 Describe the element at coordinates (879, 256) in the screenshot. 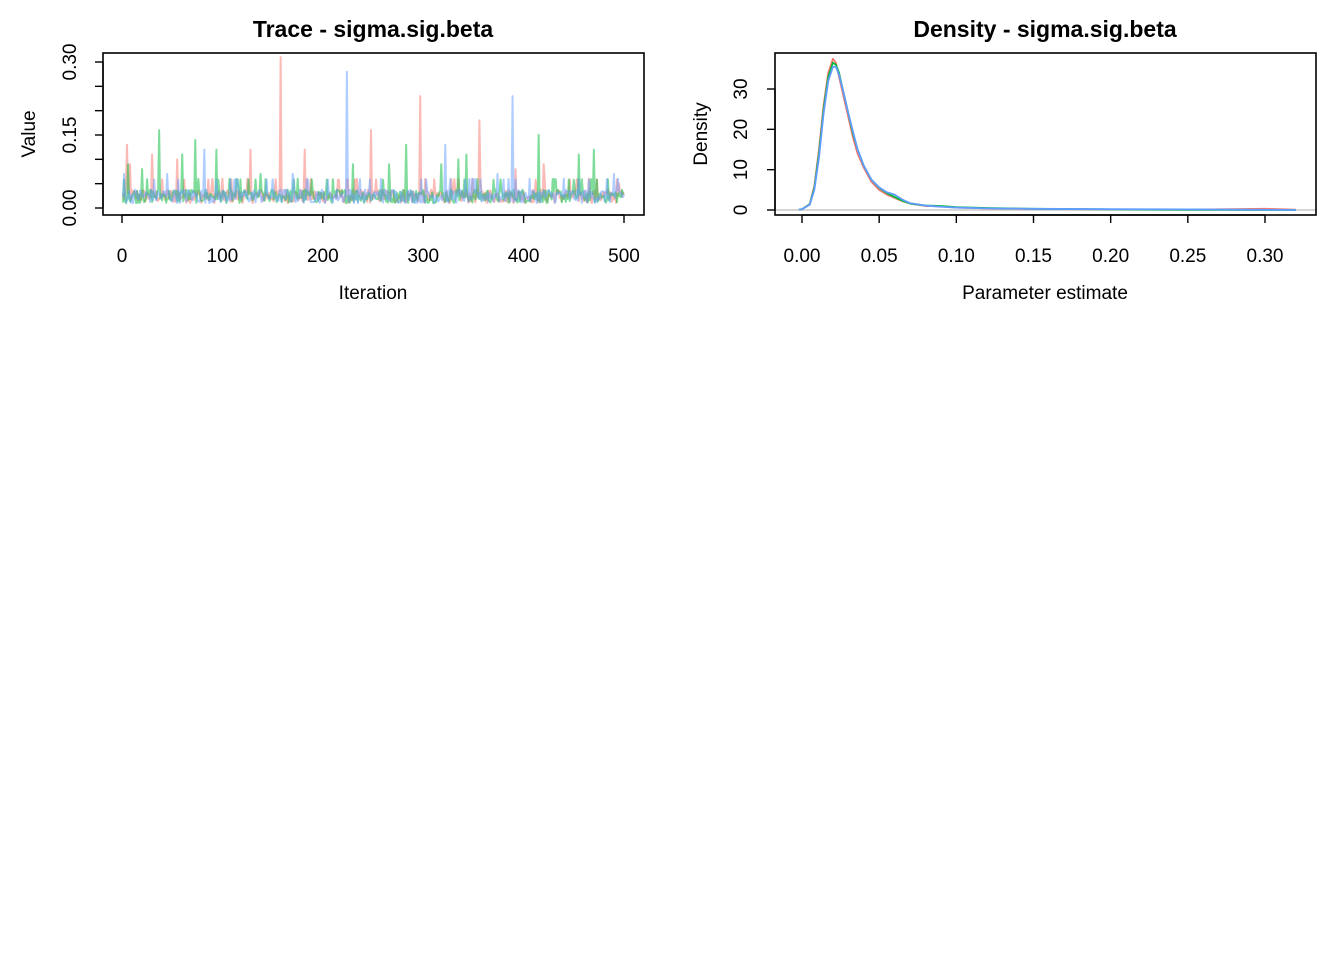

I see `density-x-tick-label: 0.05` at that location.